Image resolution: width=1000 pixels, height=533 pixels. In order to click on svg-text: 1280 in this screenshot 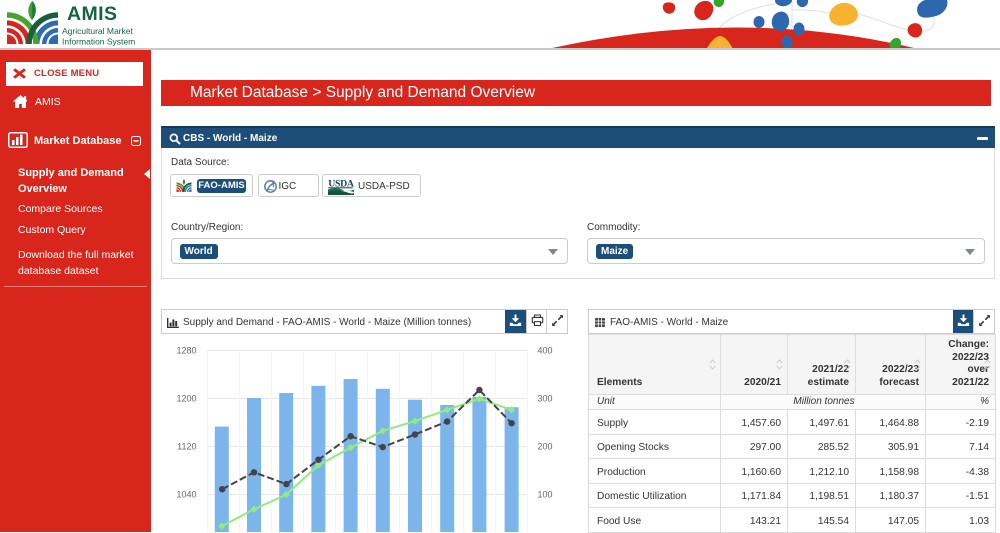, I will do `click(186, 351)`.